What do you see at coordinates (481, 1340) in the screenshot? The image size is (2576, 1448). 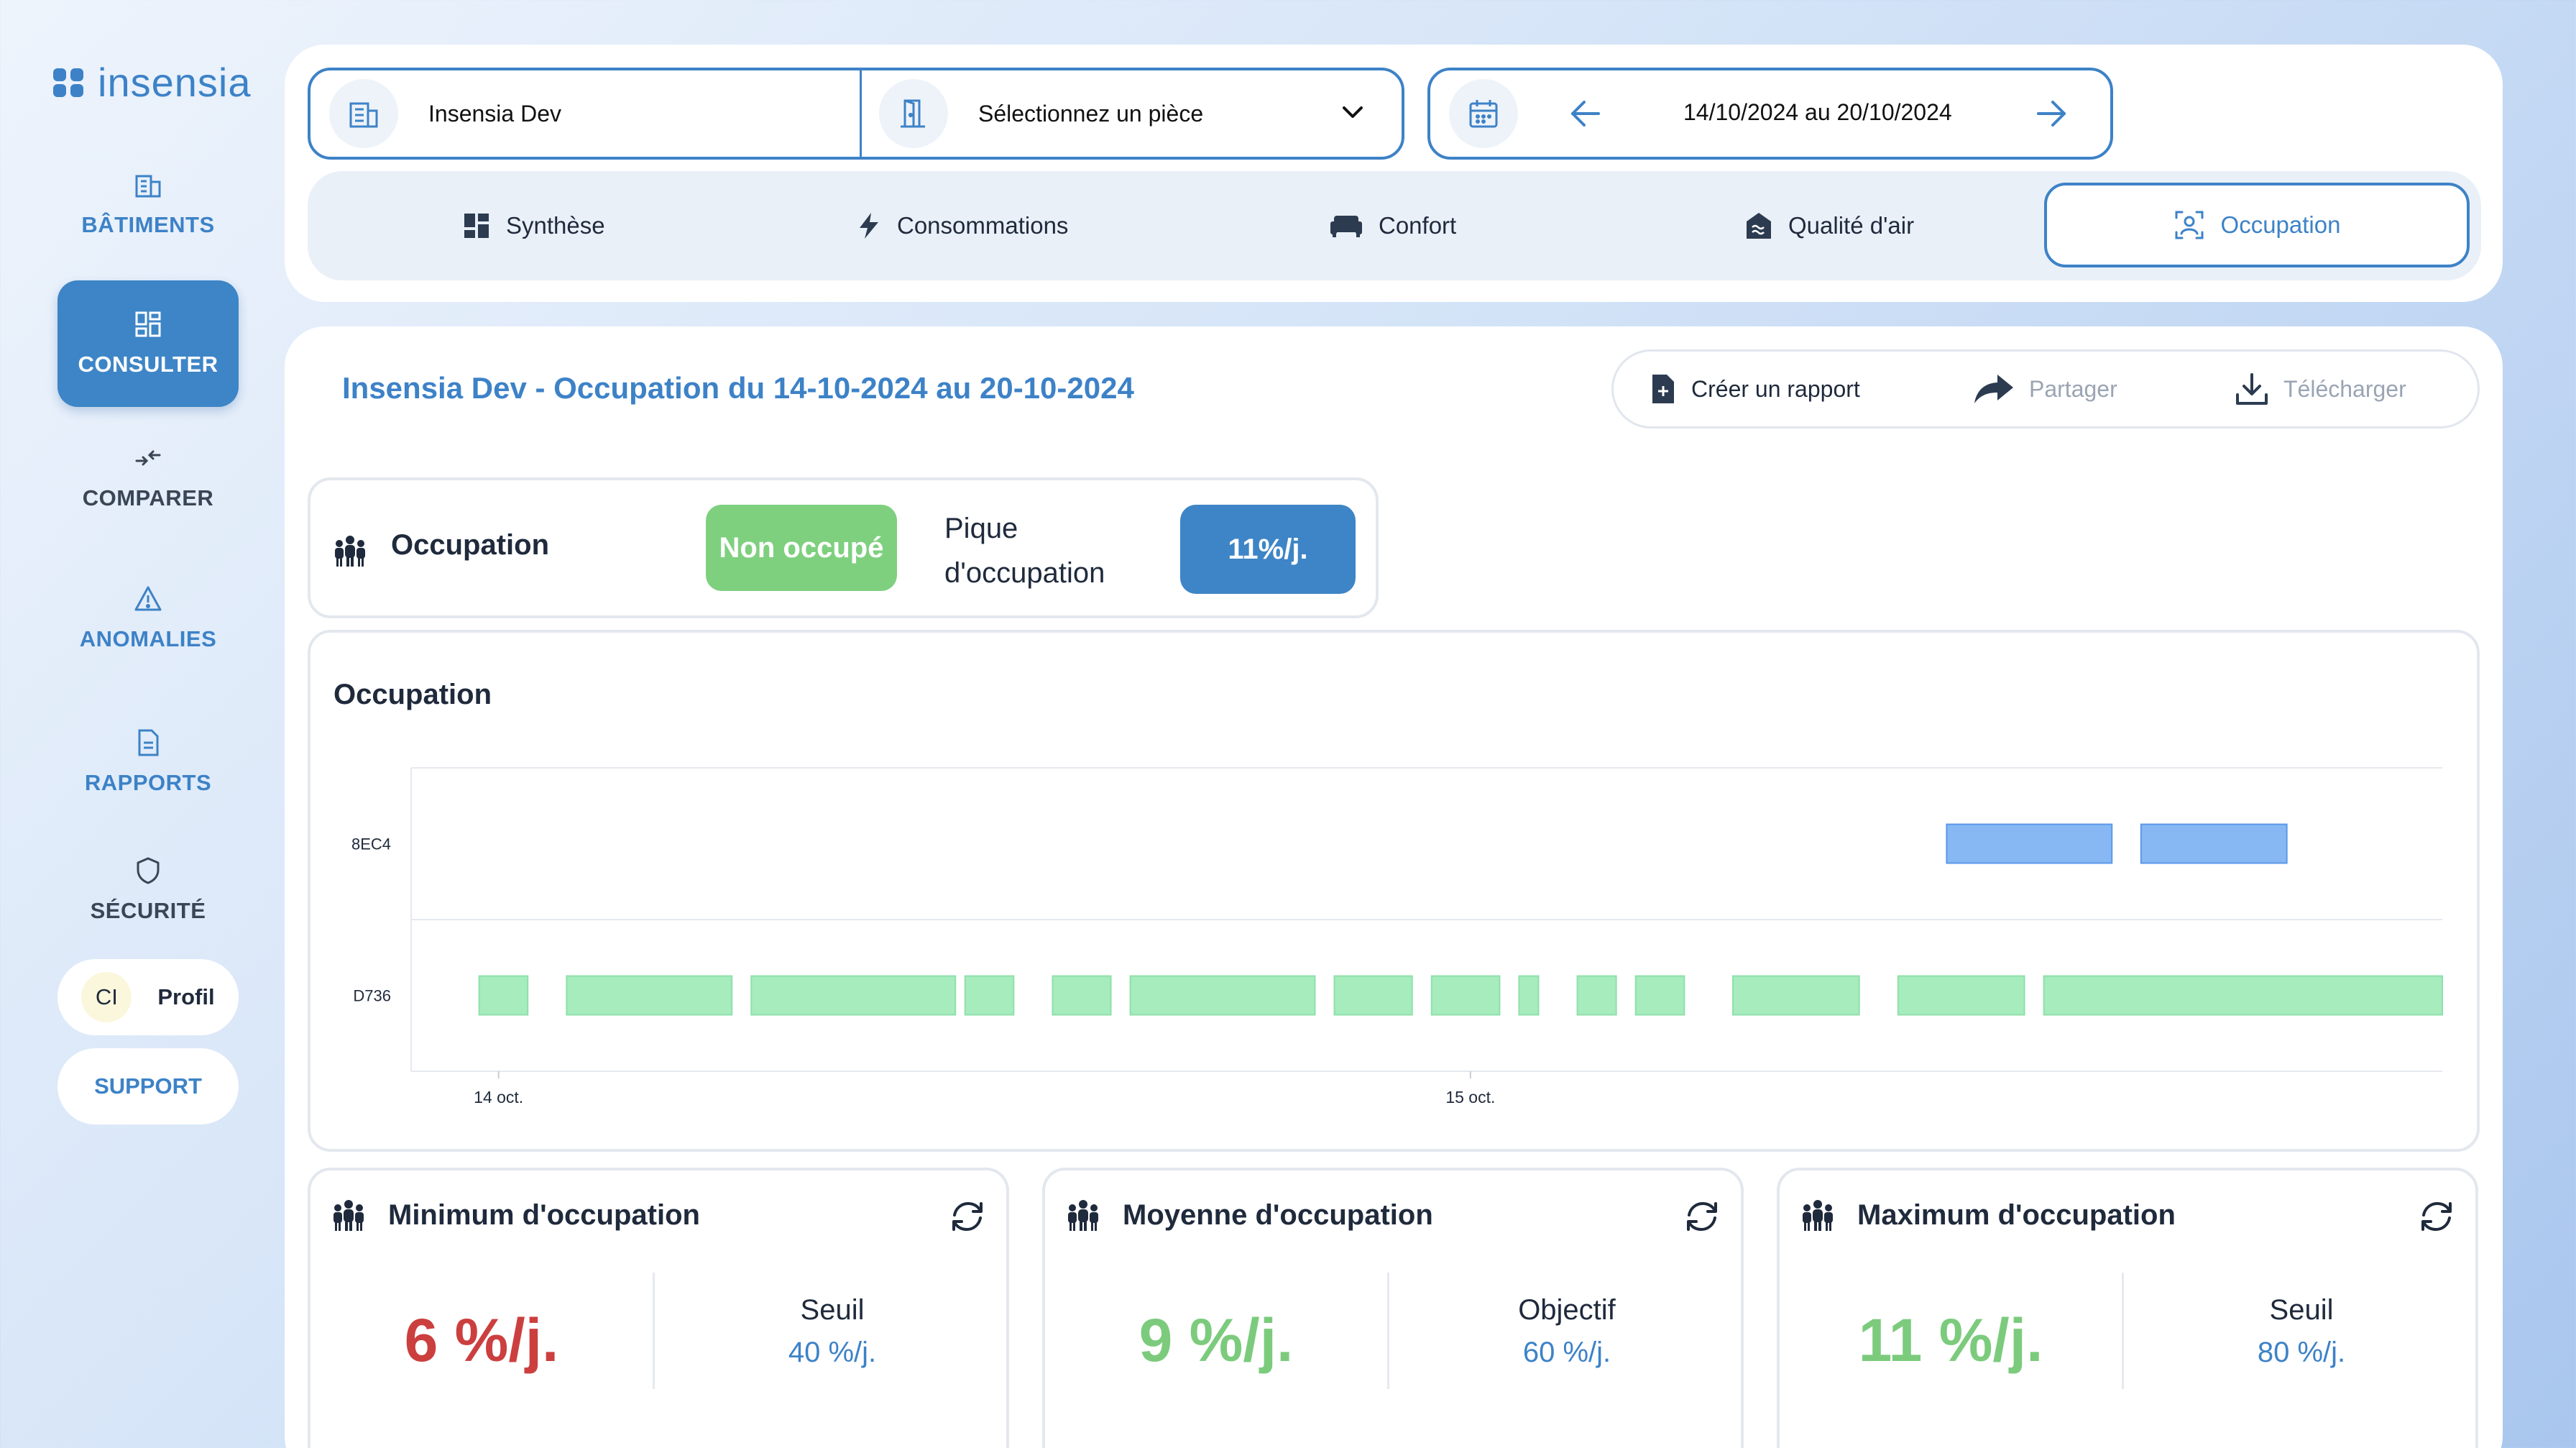 I see `stat-value: 6 %/j.` at bounding box center [481, 1340].